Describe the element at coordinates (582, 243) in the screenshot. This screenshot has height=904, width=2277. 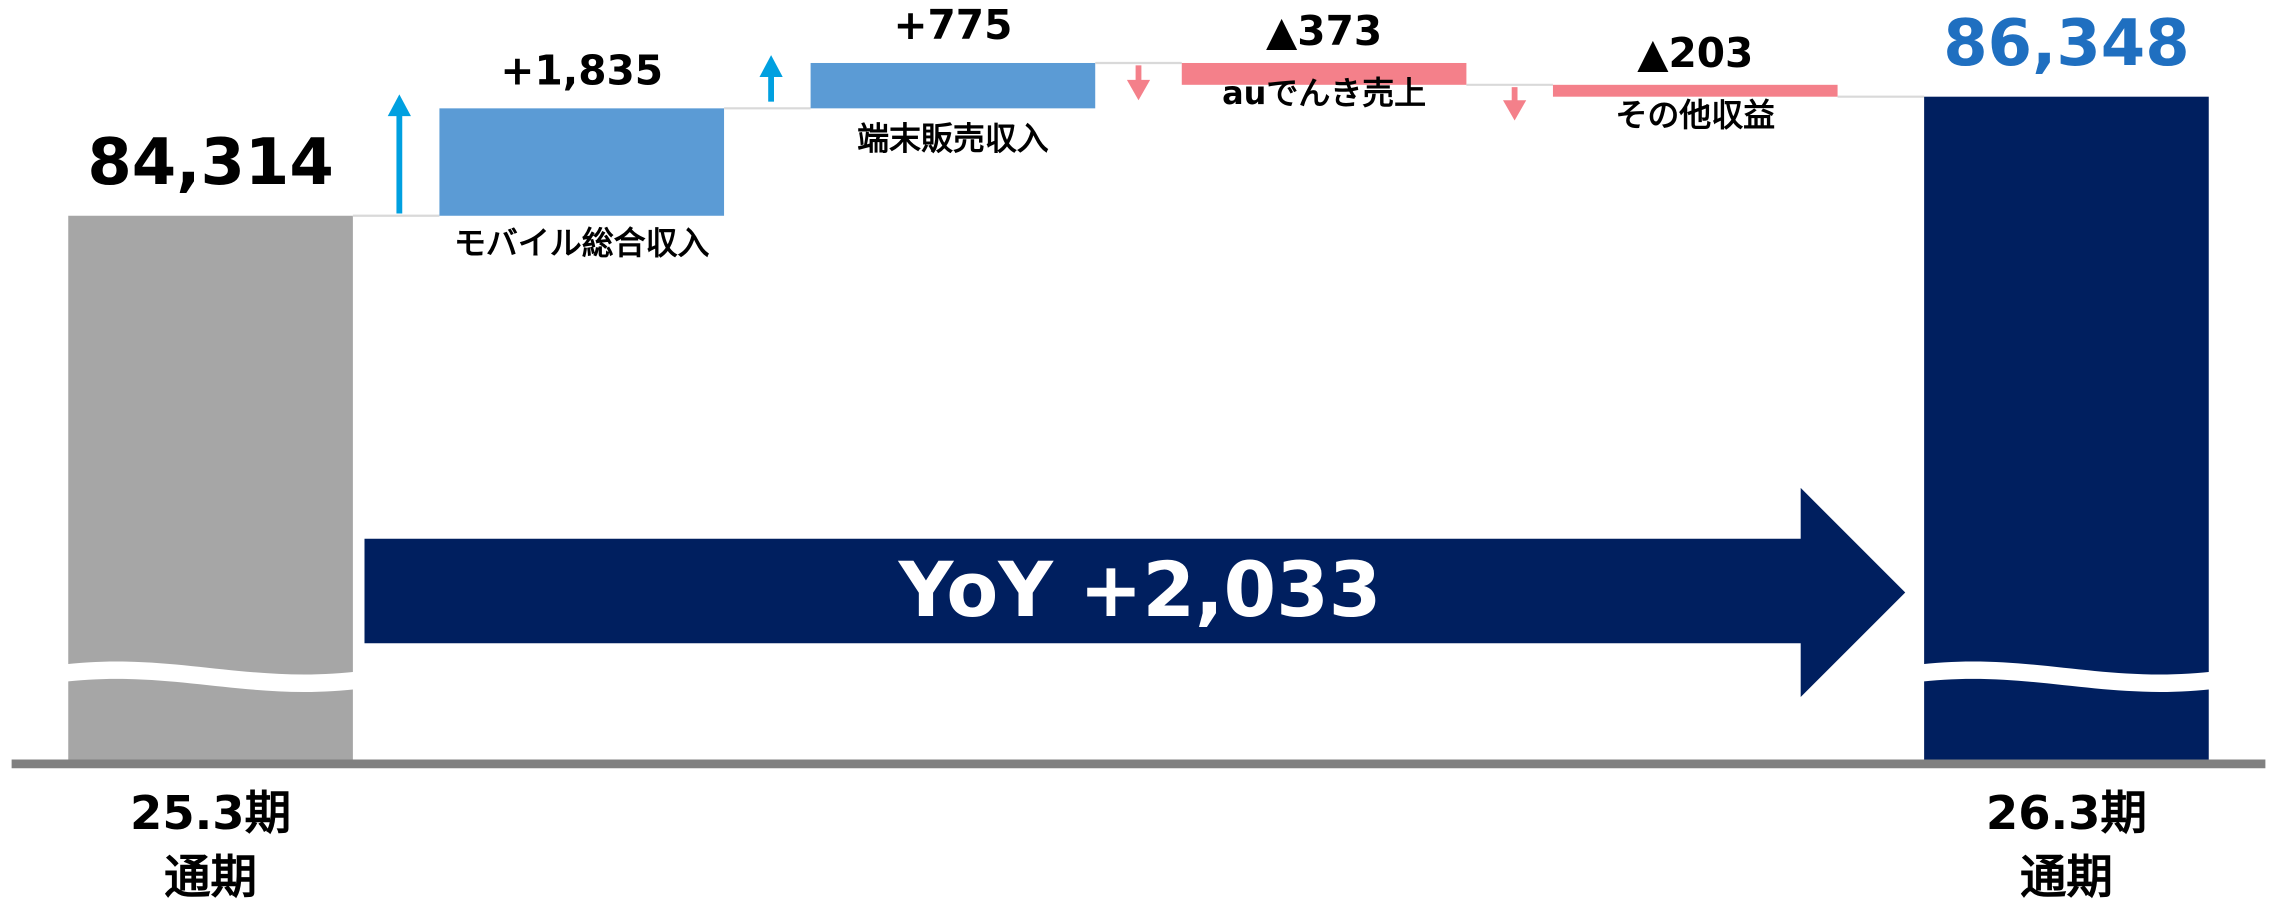
I see `category-label: モバイル総合収入` at that location.